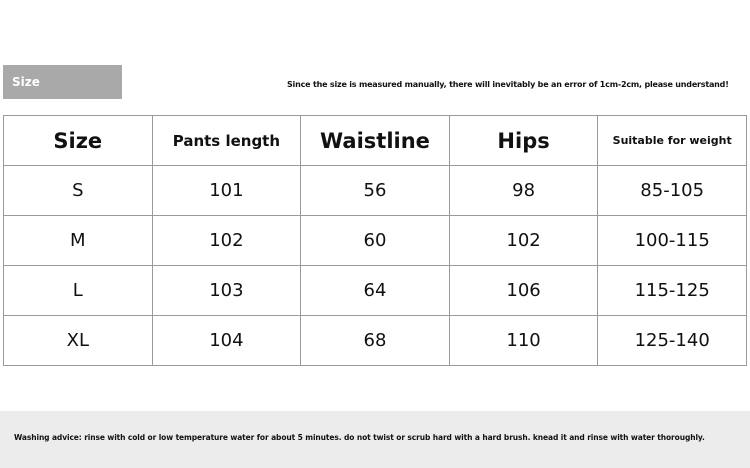 This screenshot has width=750, height=468. What do you see at coordinates (523, 290) in the screenshot?
I see `cell-hips: 106` at bounding box center [523, 290].